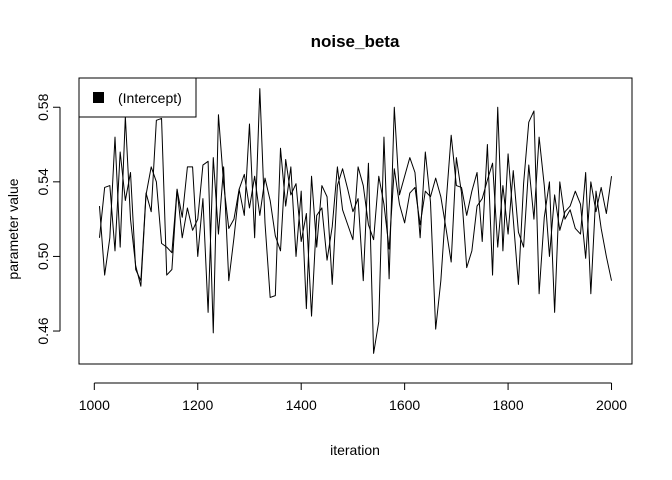  I want to click on y-tick-label: 0.54, so click(43, 181).